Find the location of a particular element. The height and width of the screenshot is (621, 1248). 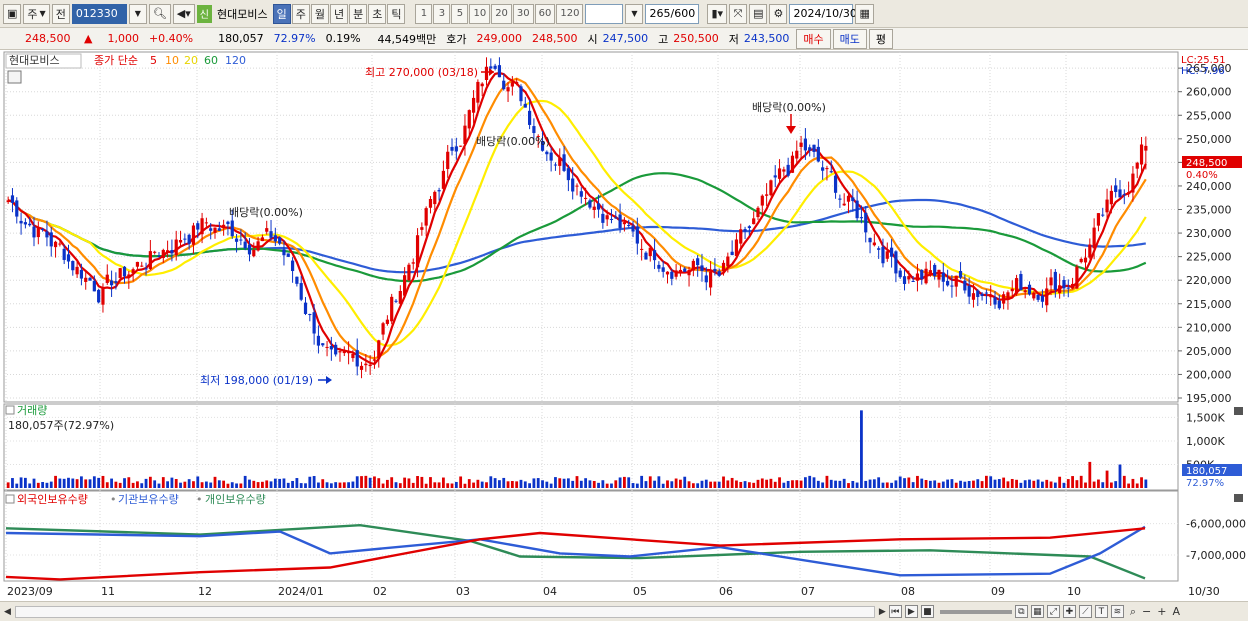

interval-dropdown-icon: ▼ is located at coordinates (634, 13).